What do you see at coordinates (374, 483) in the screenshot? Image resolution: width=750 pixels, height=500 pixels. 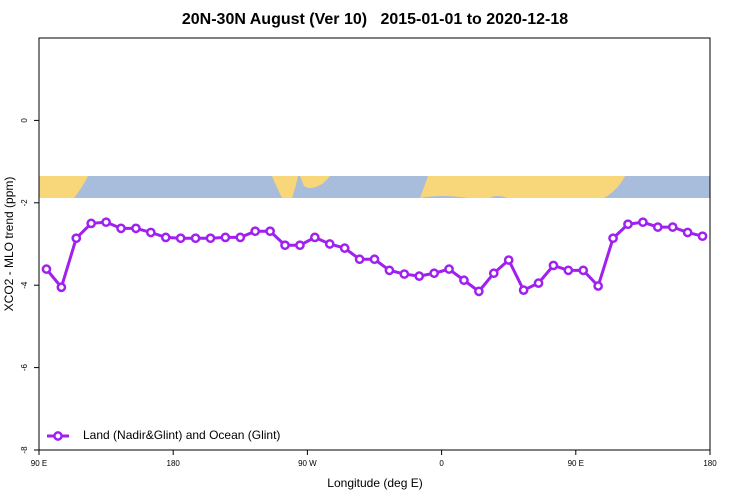 I see `x-axis-label: Longitude (deg E)` at bounding box center [374, 483].